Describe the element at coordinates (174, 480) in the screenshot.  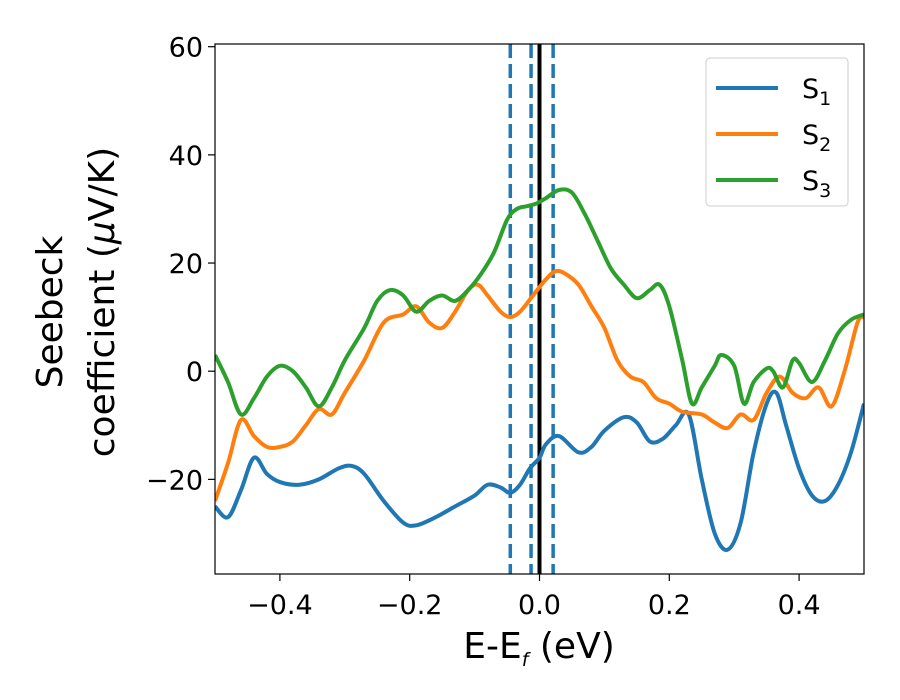
I see `y-tick-label: −20` at that location.